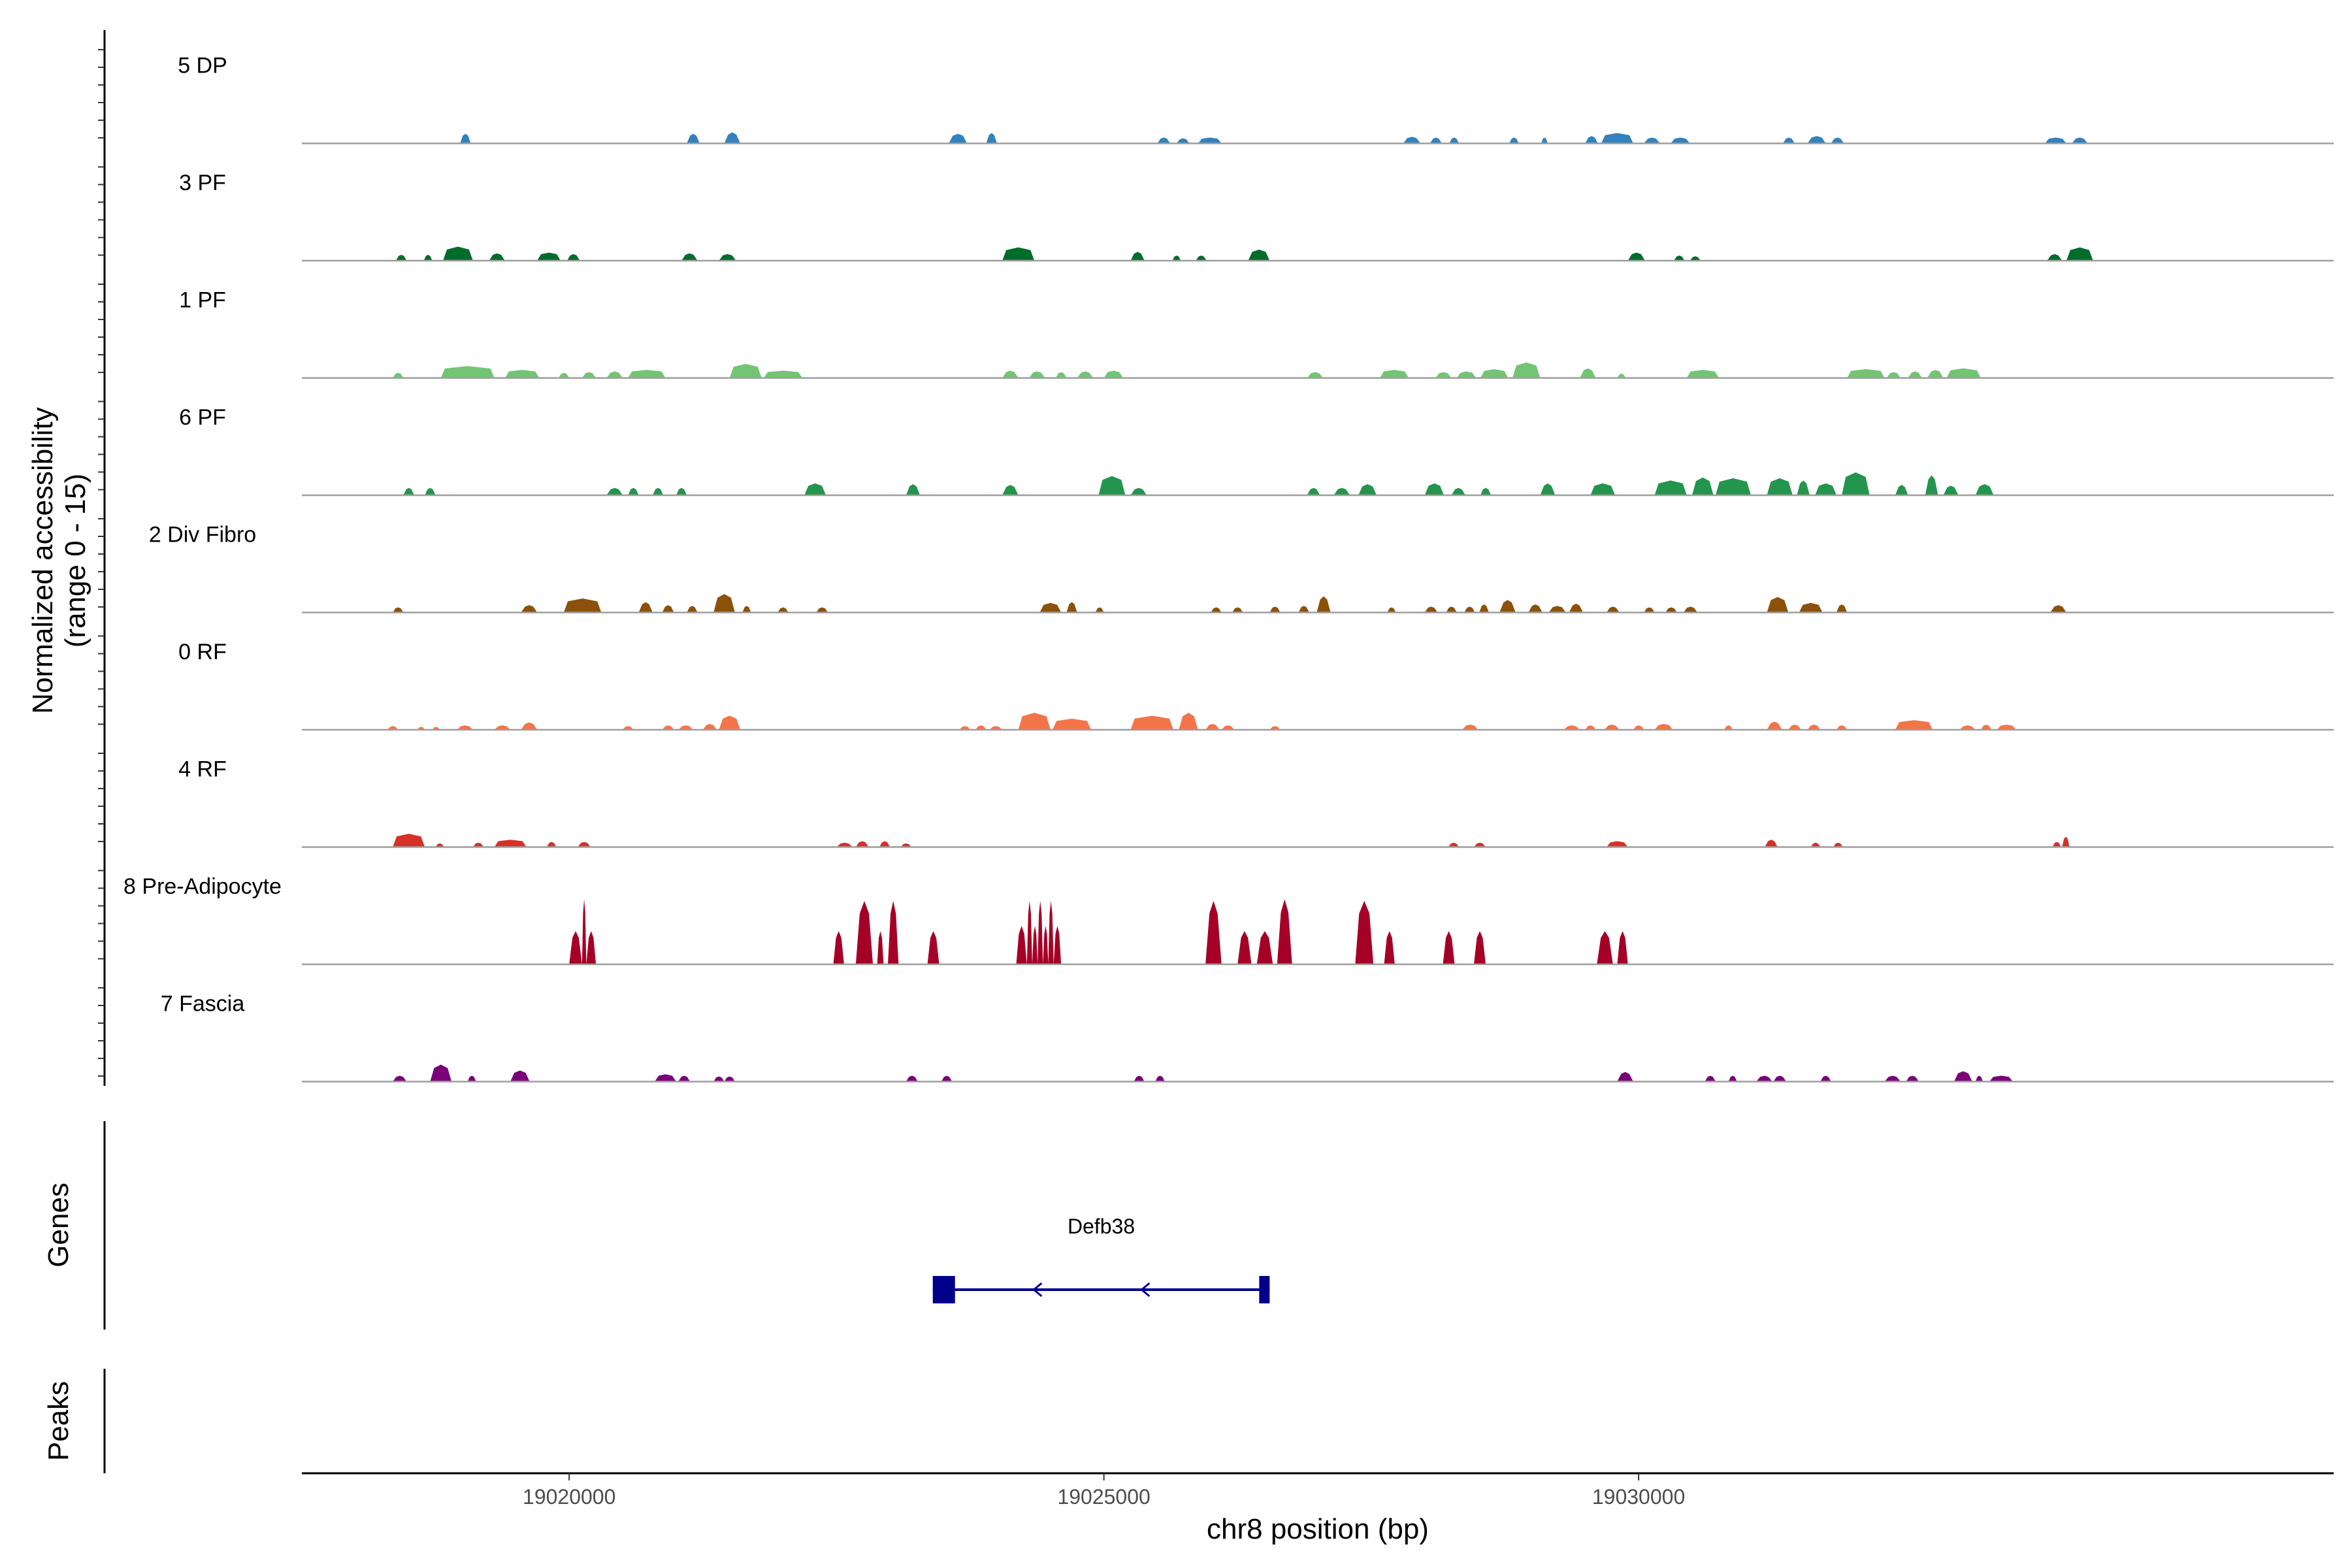 The height and width of the screenshot is (1568, 2352). What do you see at coordinates (202, 886) in the screenshot?
I see `track-label: 8 Pre-Adipocyte` at bounding box center [202, 886].